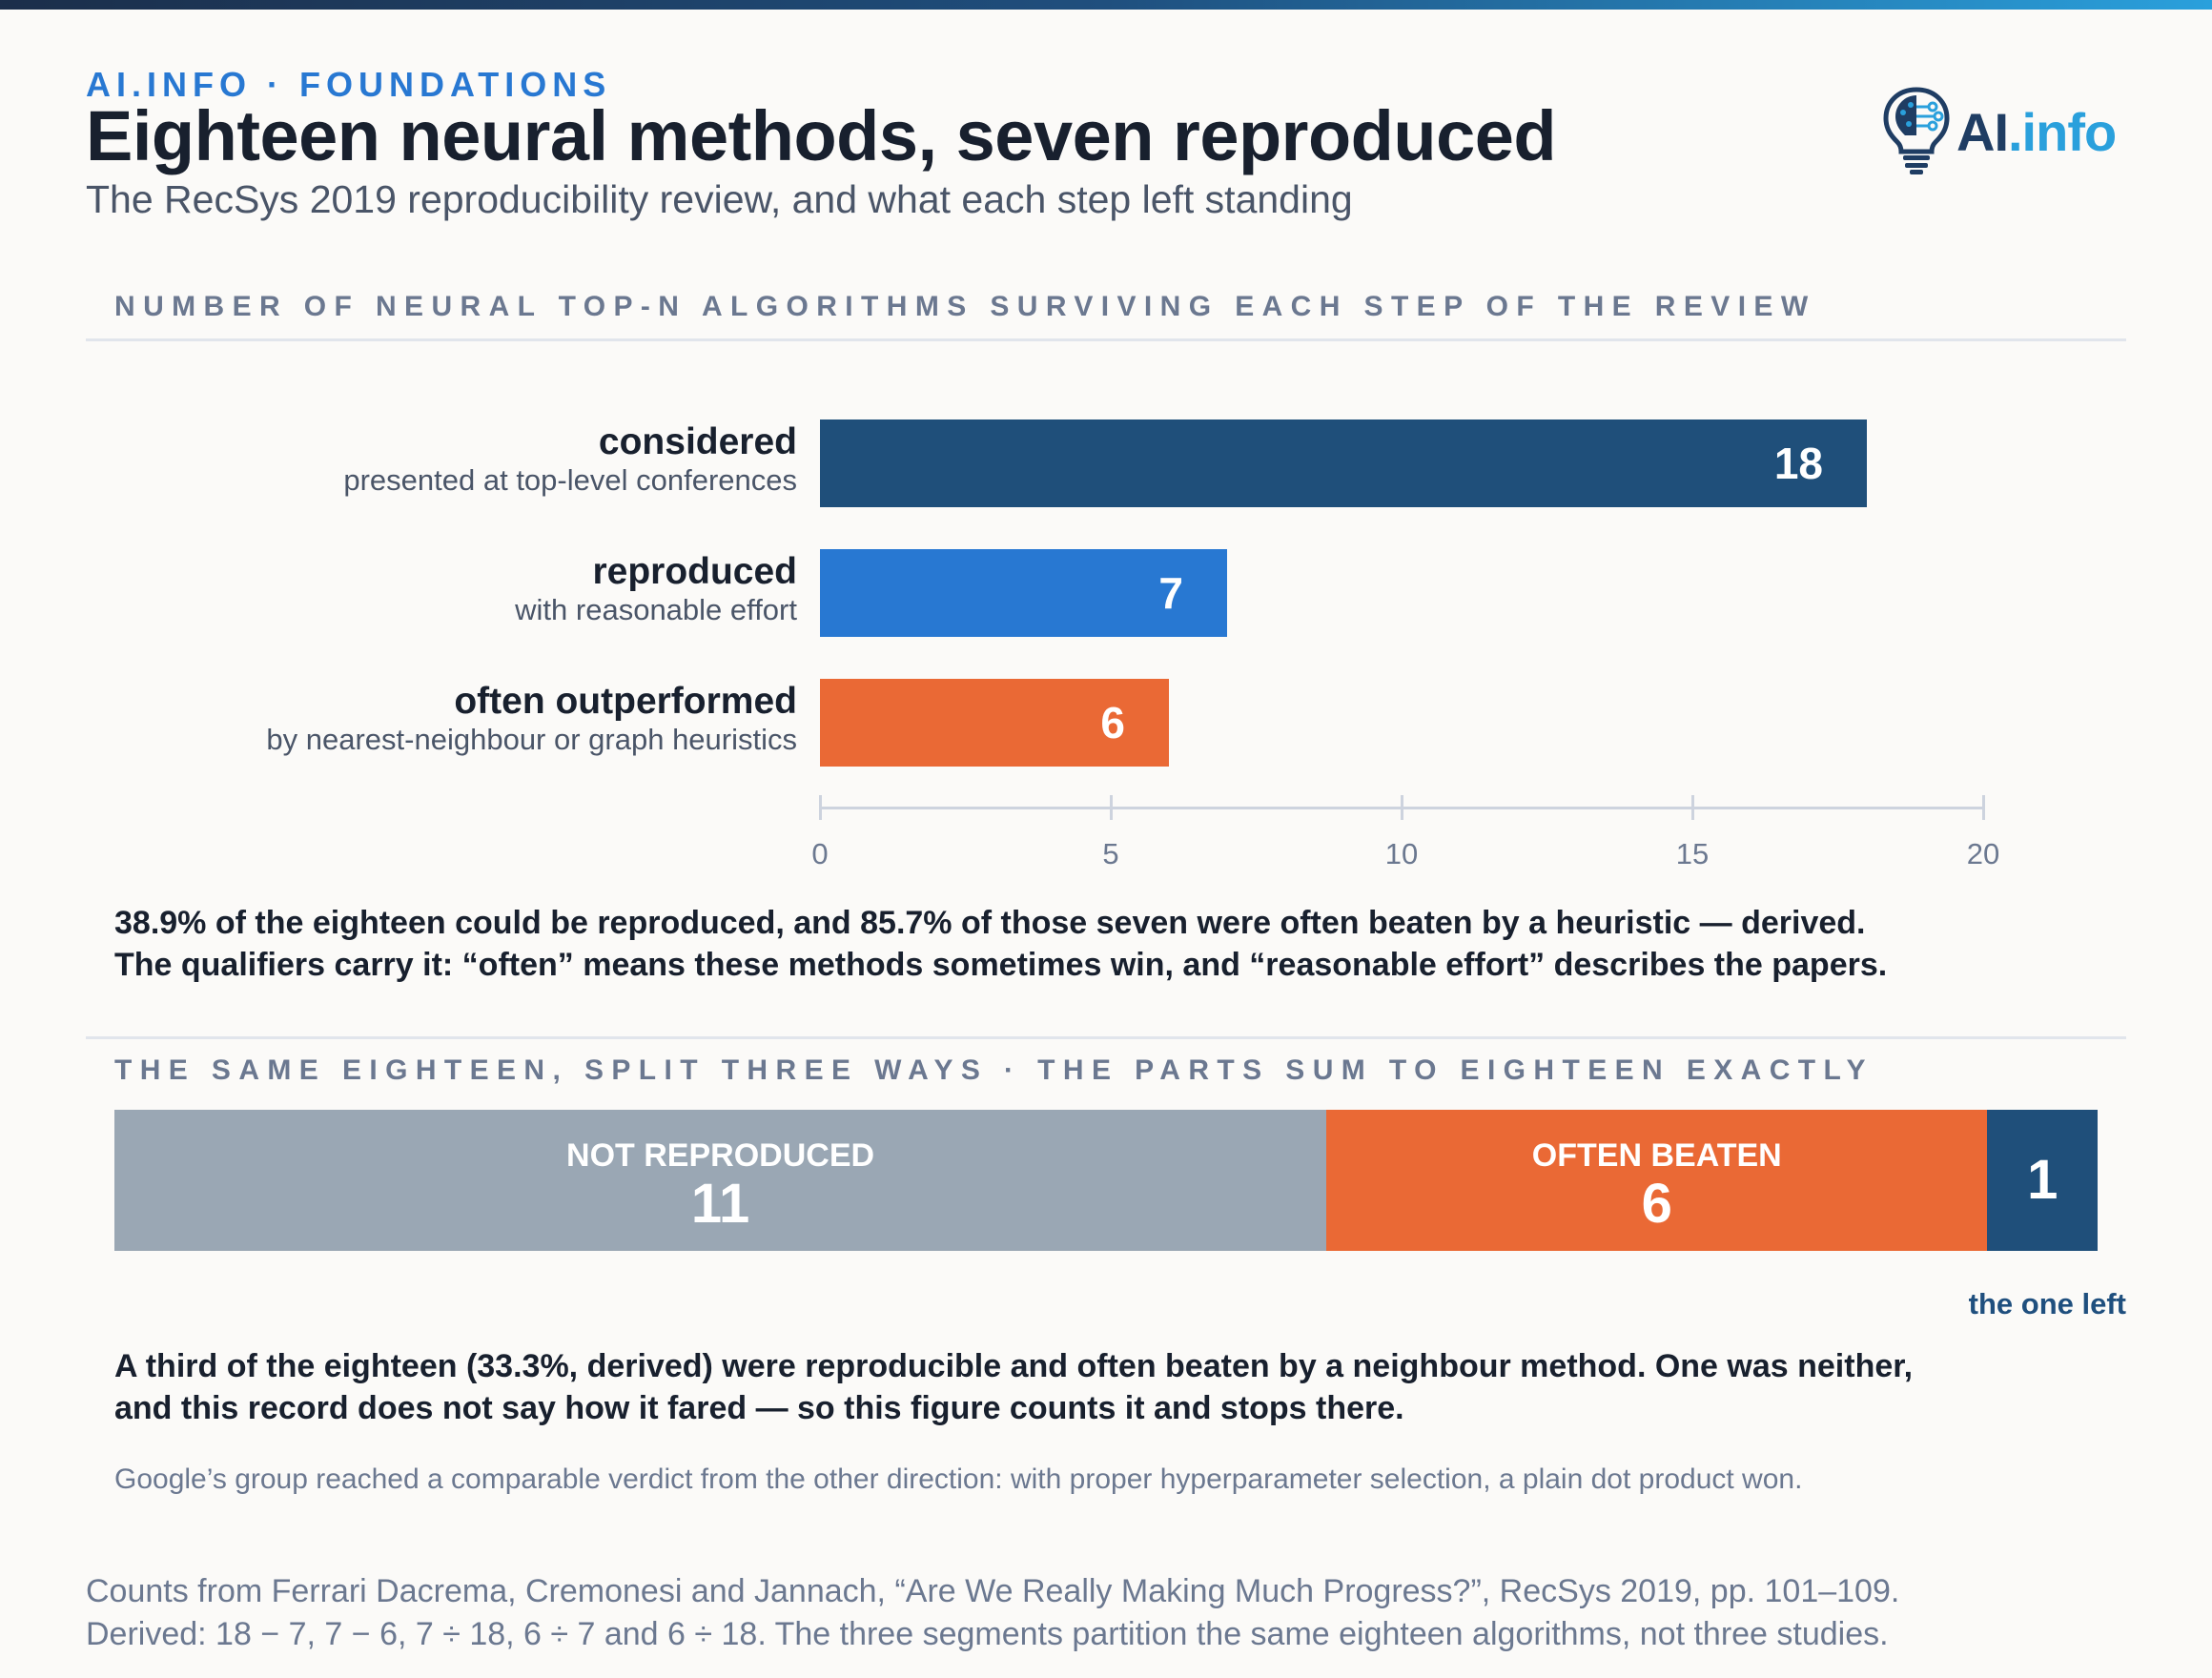 This screenshot has width=2212, height=1678. What do you see at coordinates (1106, 5) in the screenshot?
I see `top-accent-bar` at bounding box center [1106, 5].